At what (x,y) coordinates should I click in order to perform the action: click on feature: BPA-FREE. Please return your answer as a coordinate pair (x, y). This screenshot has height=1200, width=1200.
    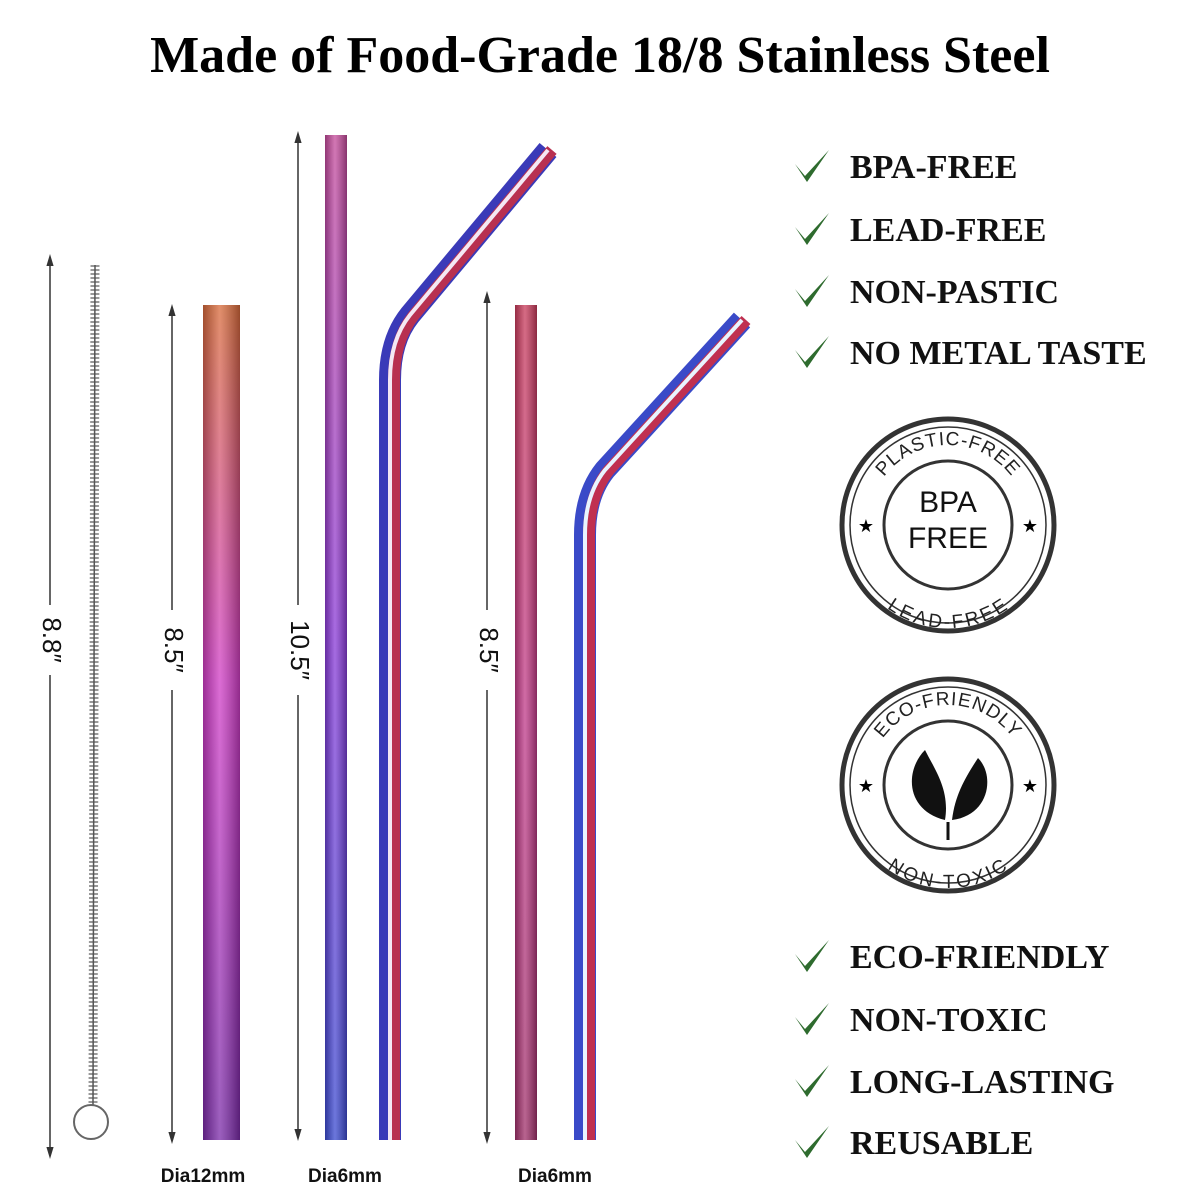
    Looking at the image, I should click on (933, 167).